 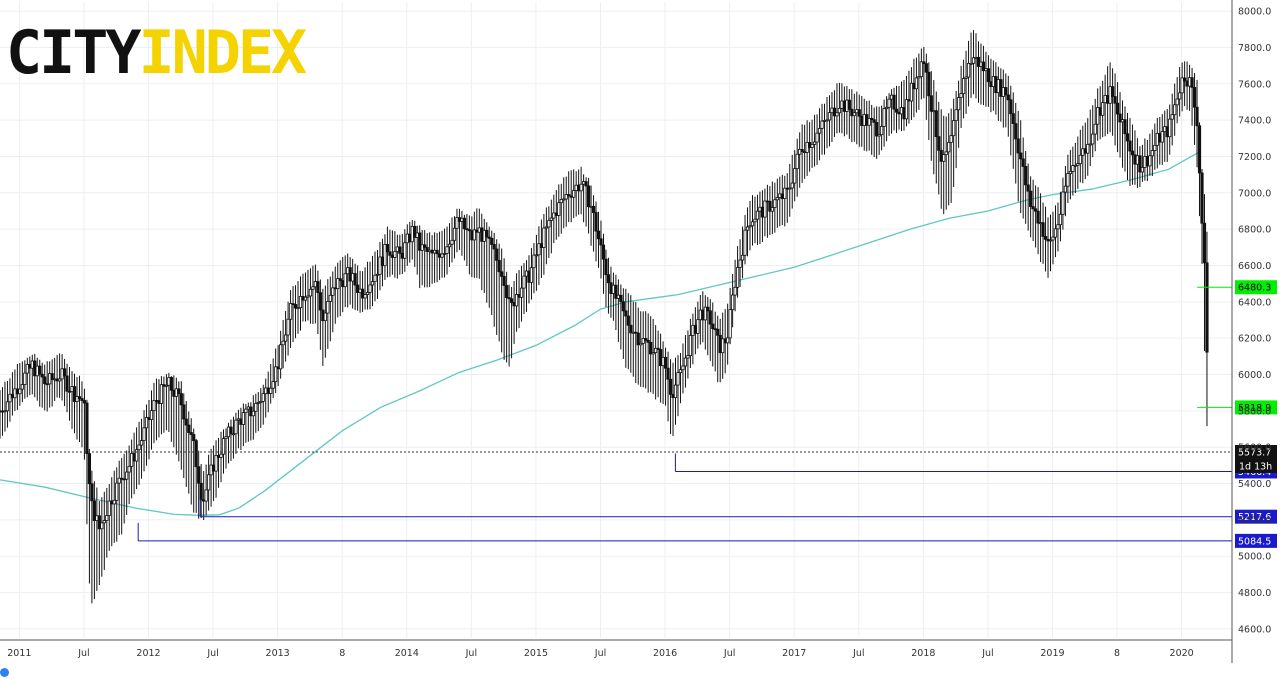 What do you see at coordinates (1254, 157) in the screenshot?
I see `y-tick-label: 7200.0` at bounding box center [1254, 157].